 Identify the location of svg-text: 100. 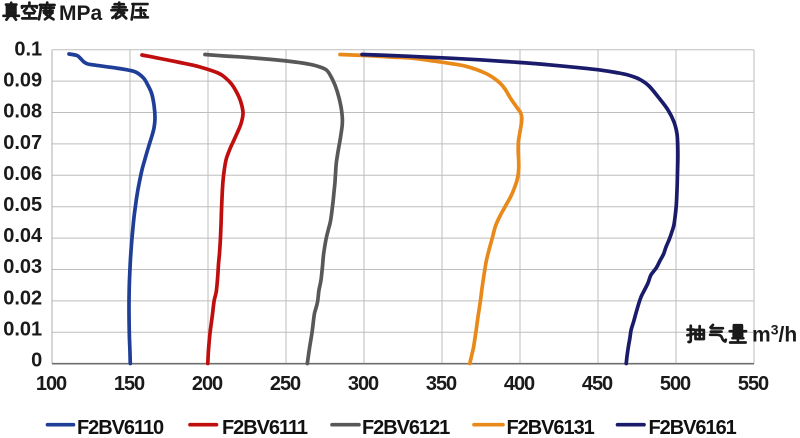
(51, 384).